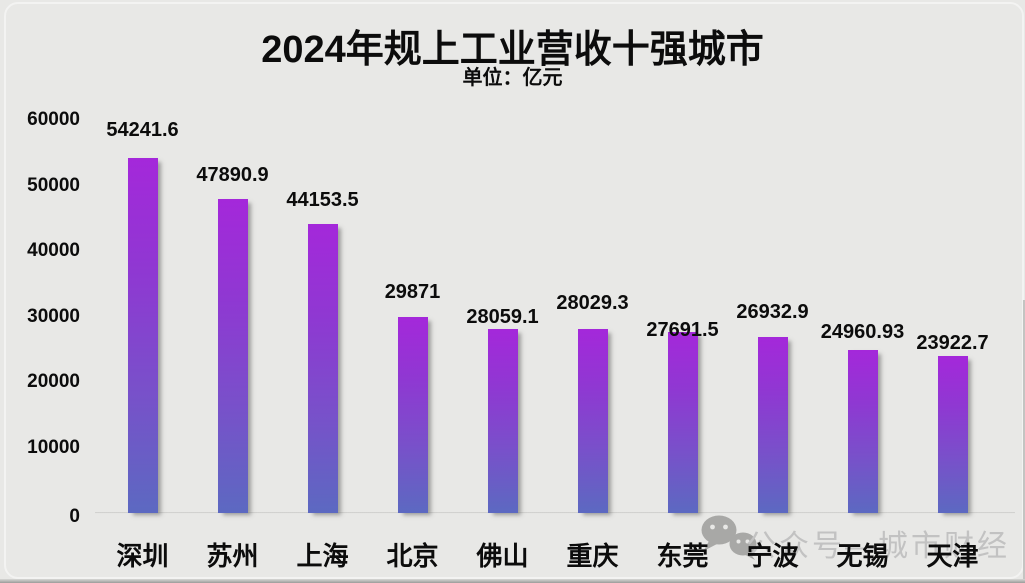 The height and width of the screenshot is (583, 1025). Describe the element at coordinates (322, 556) in the screenshot. I see `x-axis-label: 上海` at that location.